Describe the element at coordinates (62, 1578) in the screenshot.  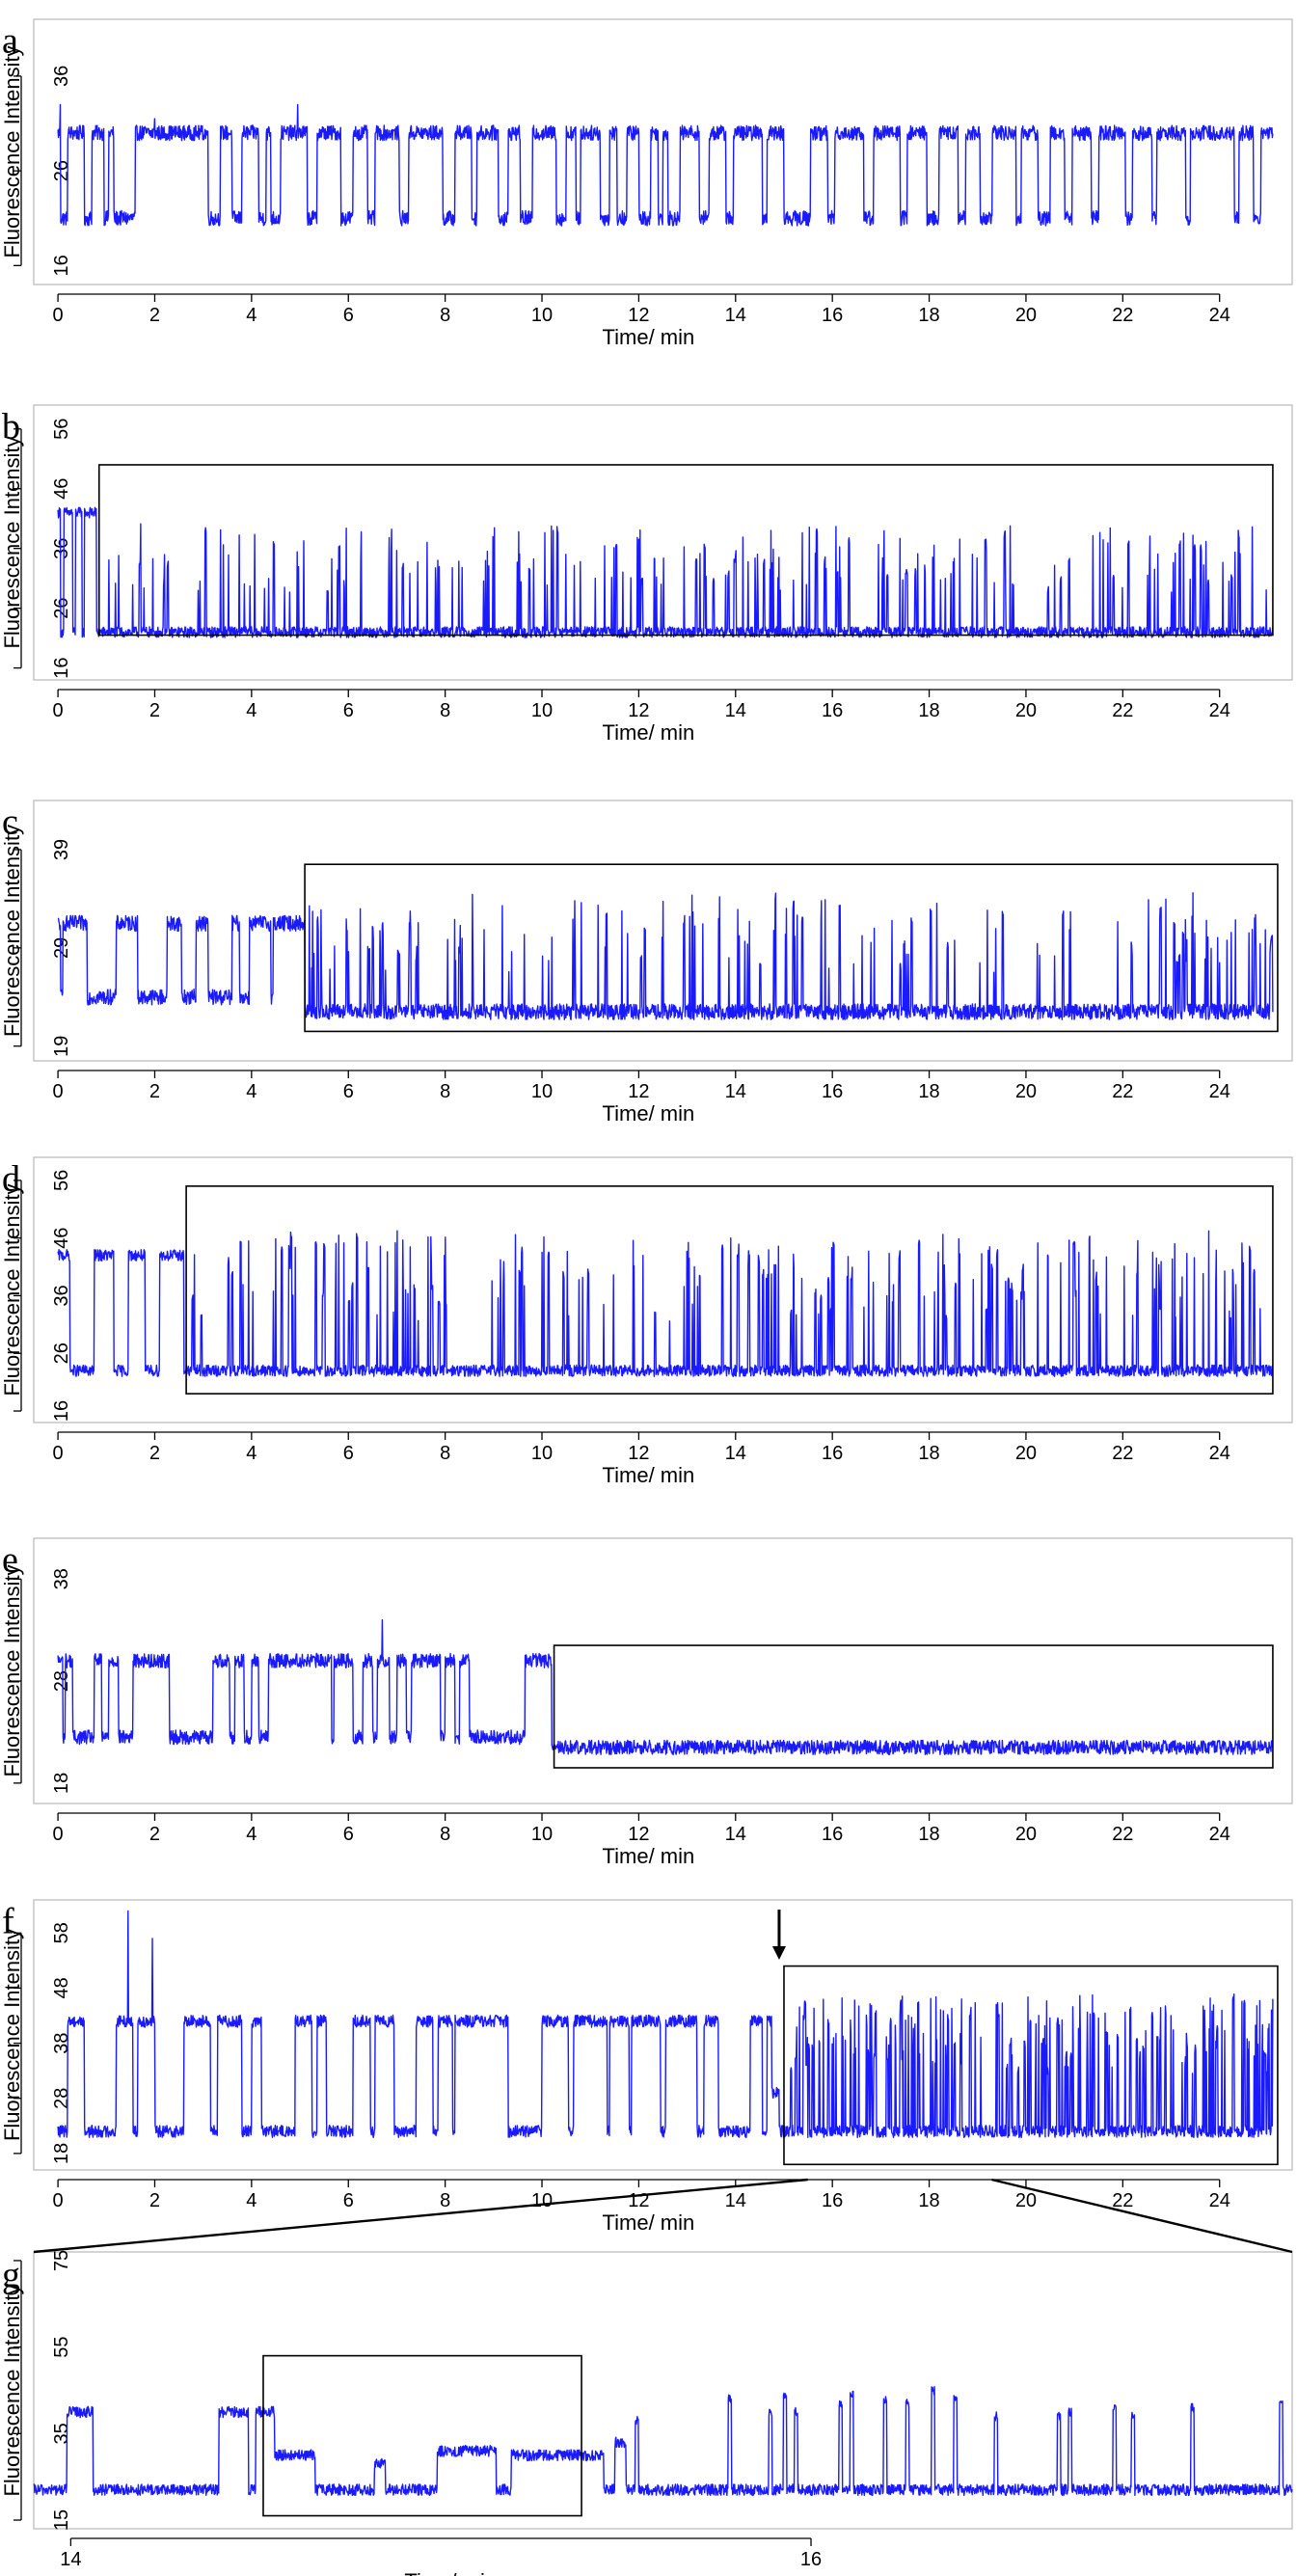
I see `y-tick-label: 38` at that location.